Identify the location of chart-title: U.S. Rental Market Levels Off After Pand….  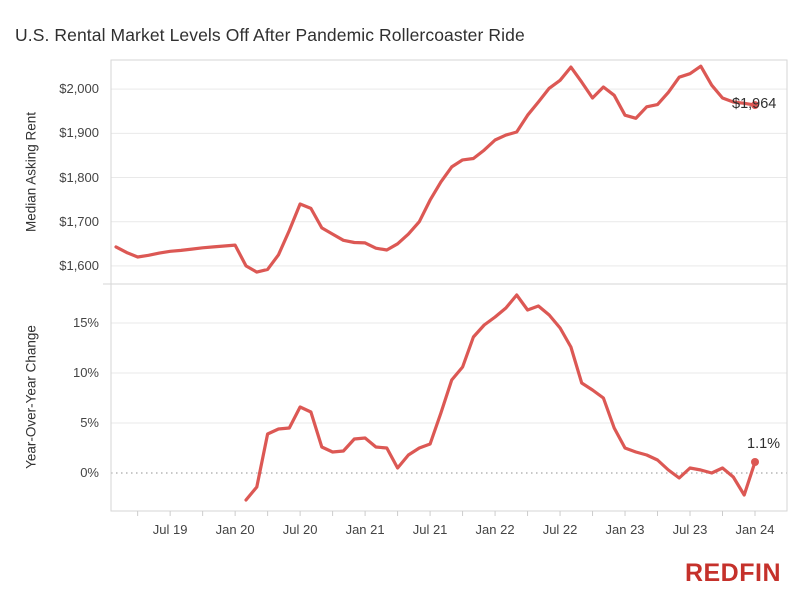
(270, 35).